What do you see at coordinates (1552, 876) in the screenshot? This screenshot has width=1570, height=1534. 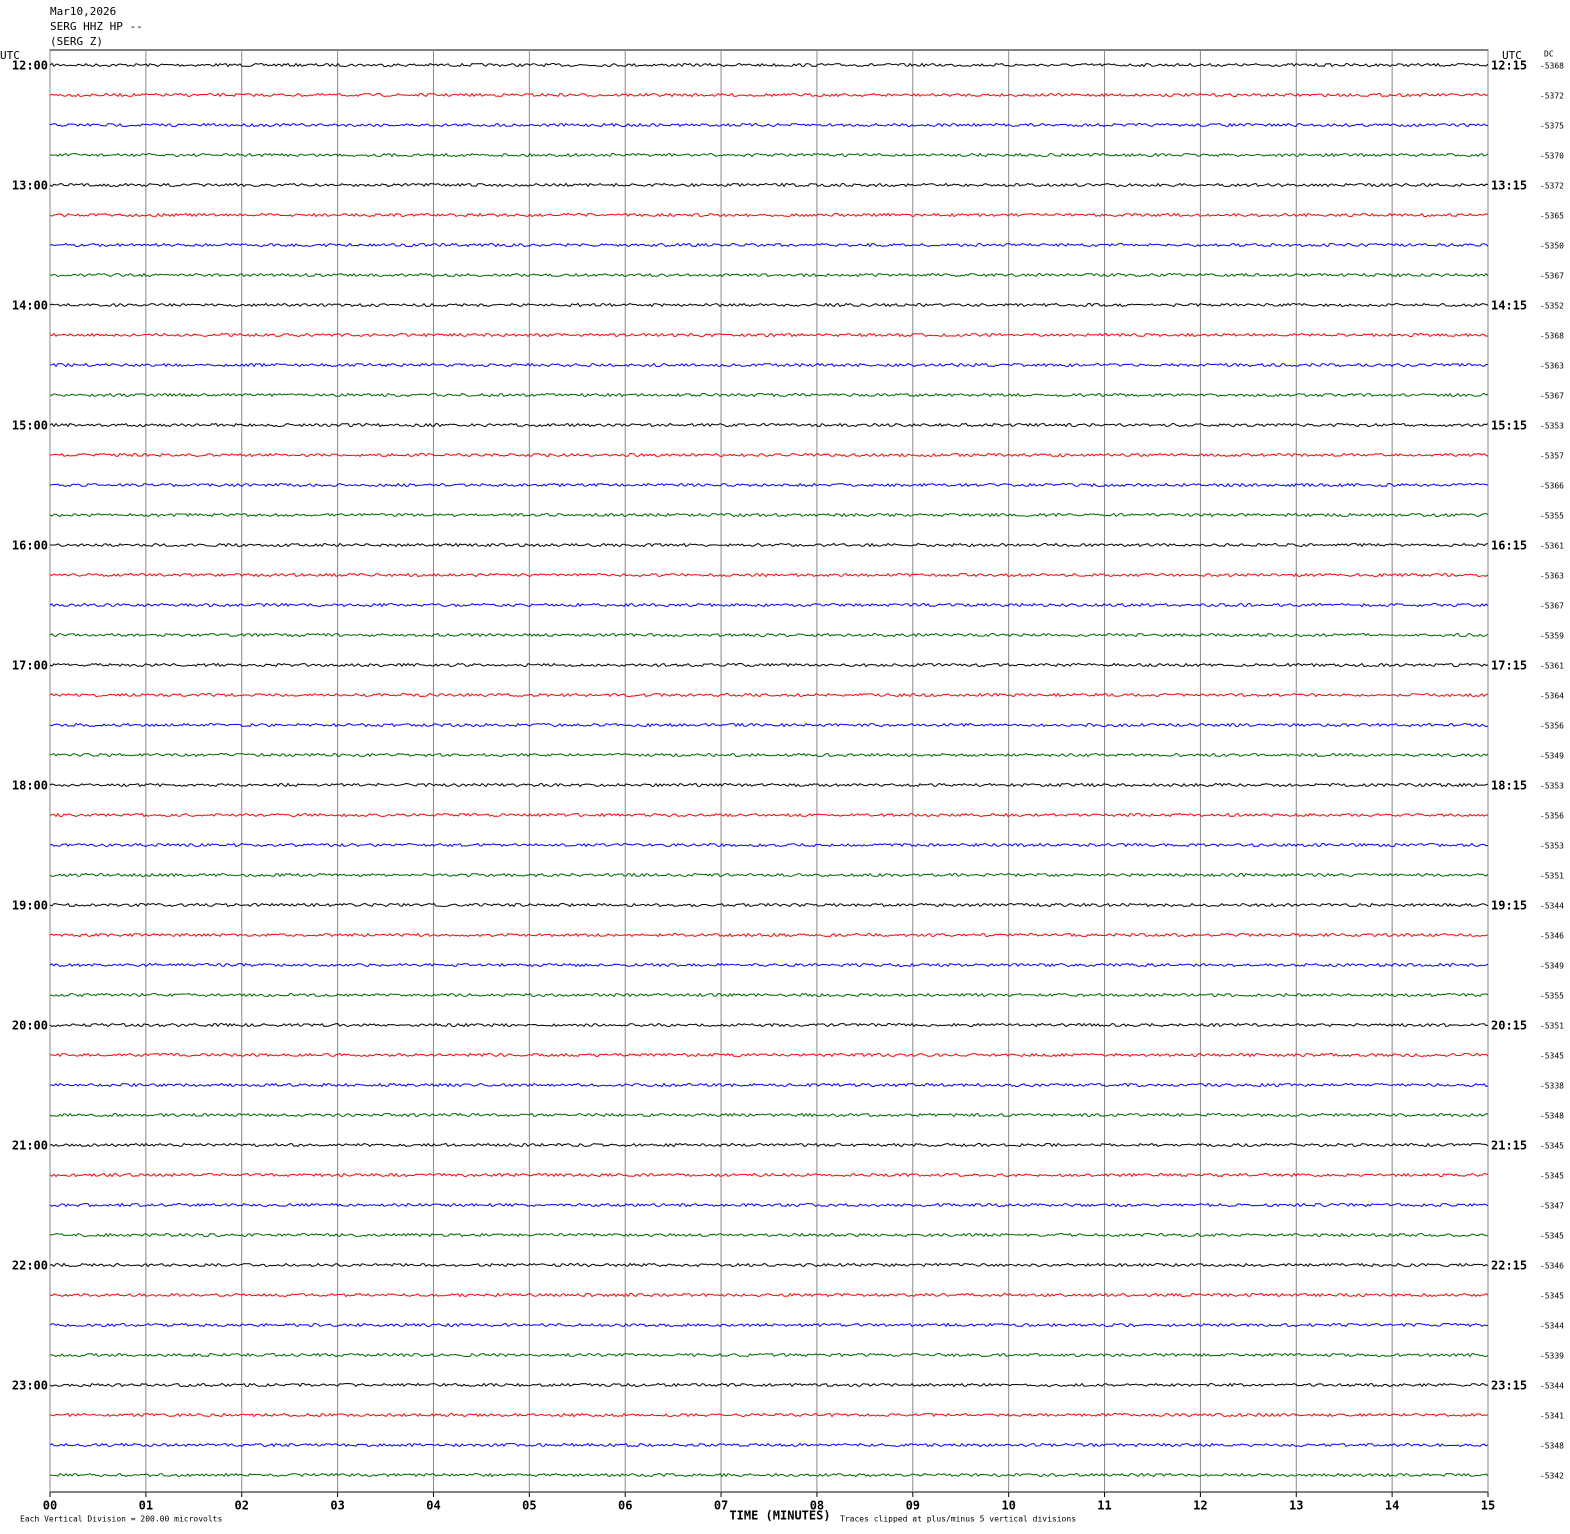 I see `dc-value: -5351` at bounding box center [1552, 876].